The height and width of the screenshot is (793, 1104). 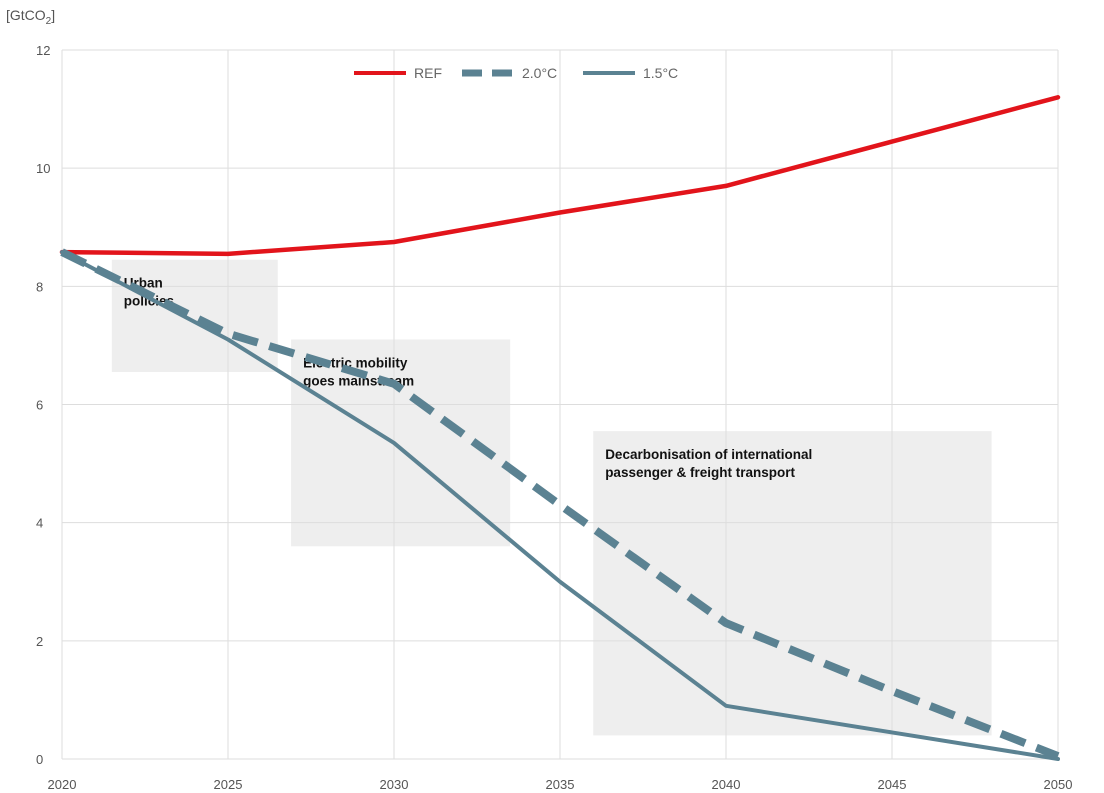 What do you see at coordinates (39, 286) in the screenshot?
I see `y-tick-label: 8` at bounding box center [39, 286].